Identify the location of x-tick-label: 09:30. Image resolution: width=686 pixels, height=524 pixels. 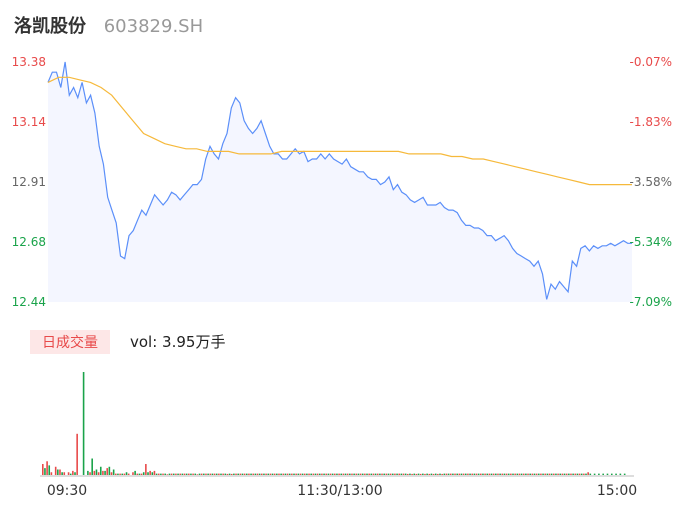
(67, 491).